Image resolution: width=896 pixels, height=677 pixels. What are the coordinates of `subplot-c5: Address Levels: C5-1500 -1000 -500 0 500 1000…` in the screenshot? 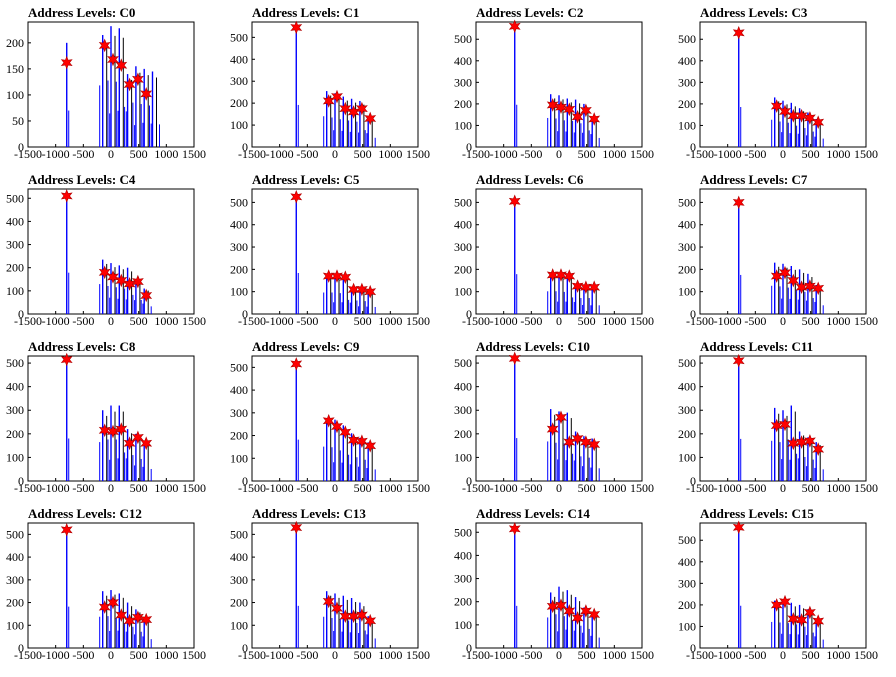 It's located at (330, 250).